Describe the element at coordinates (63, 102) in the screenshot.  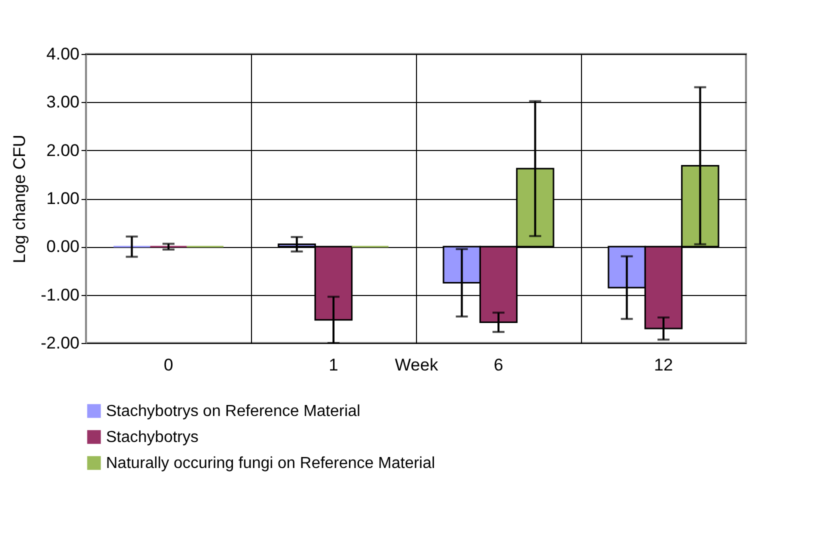
I see `y-tick-label: 3.00` at that location.